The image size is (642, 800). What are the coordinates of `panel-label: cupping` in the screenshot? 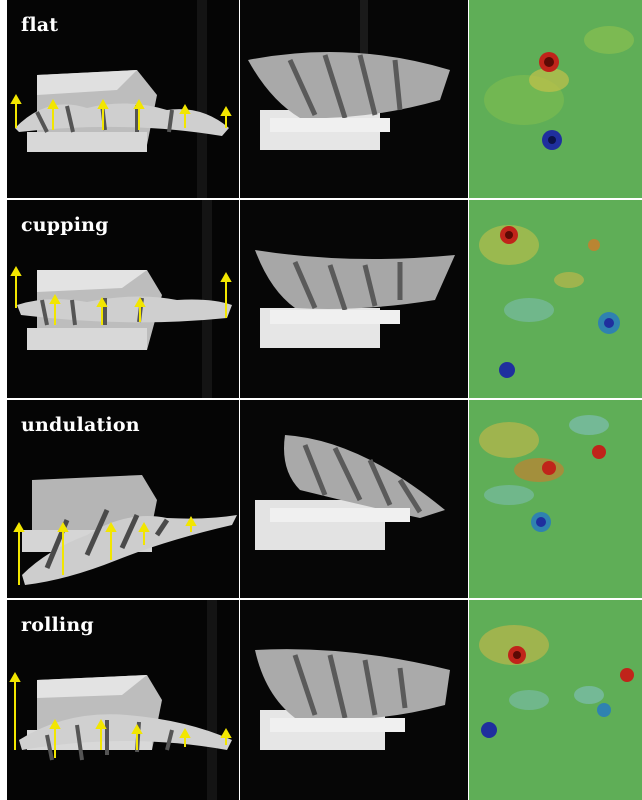 It's located at (65, 225).